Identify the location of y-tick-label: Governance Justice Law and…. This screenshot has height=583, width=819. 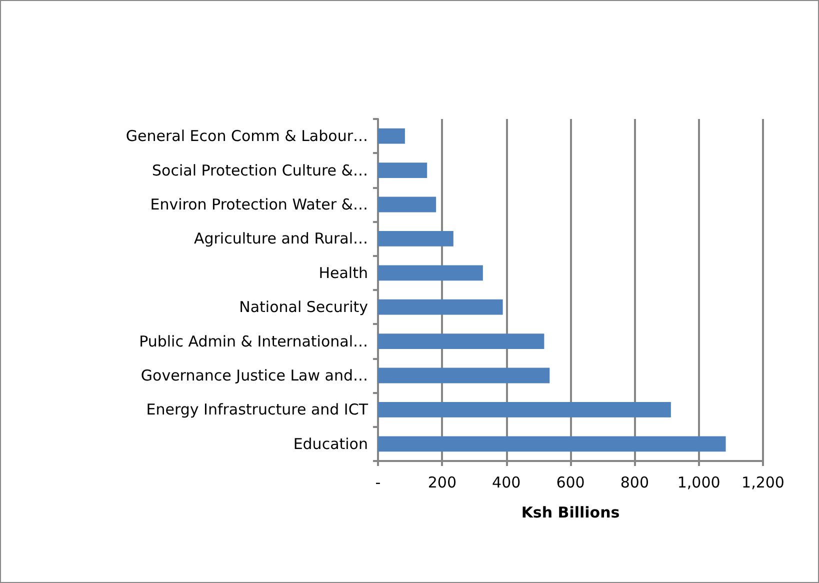
(254, 375).